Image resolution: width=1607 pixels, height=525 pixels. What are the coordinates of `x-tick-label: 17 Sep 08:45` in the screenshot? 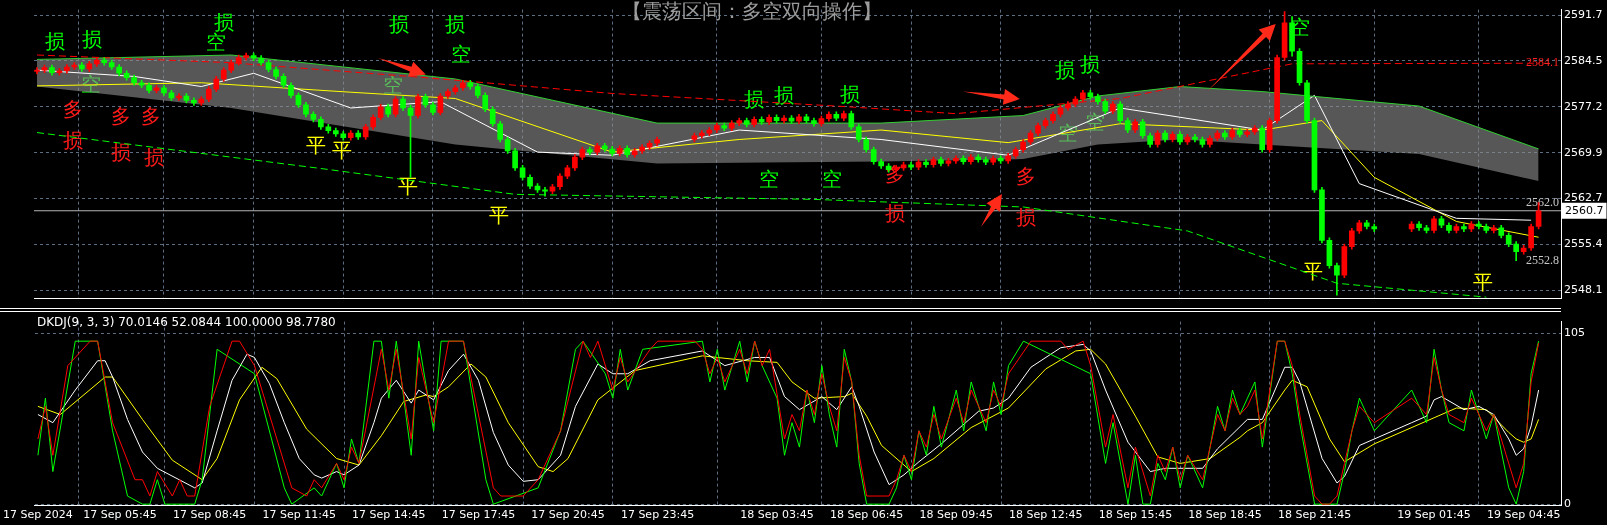 It's located at (209, 515).